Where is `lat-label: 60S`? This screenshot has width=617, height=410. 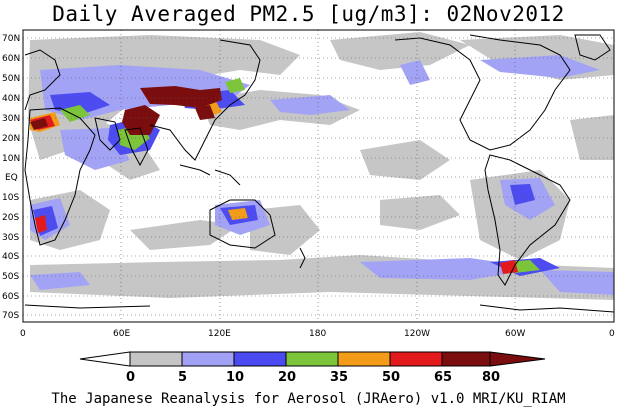 lat-label: 60S is located at coordinates (10, 297).